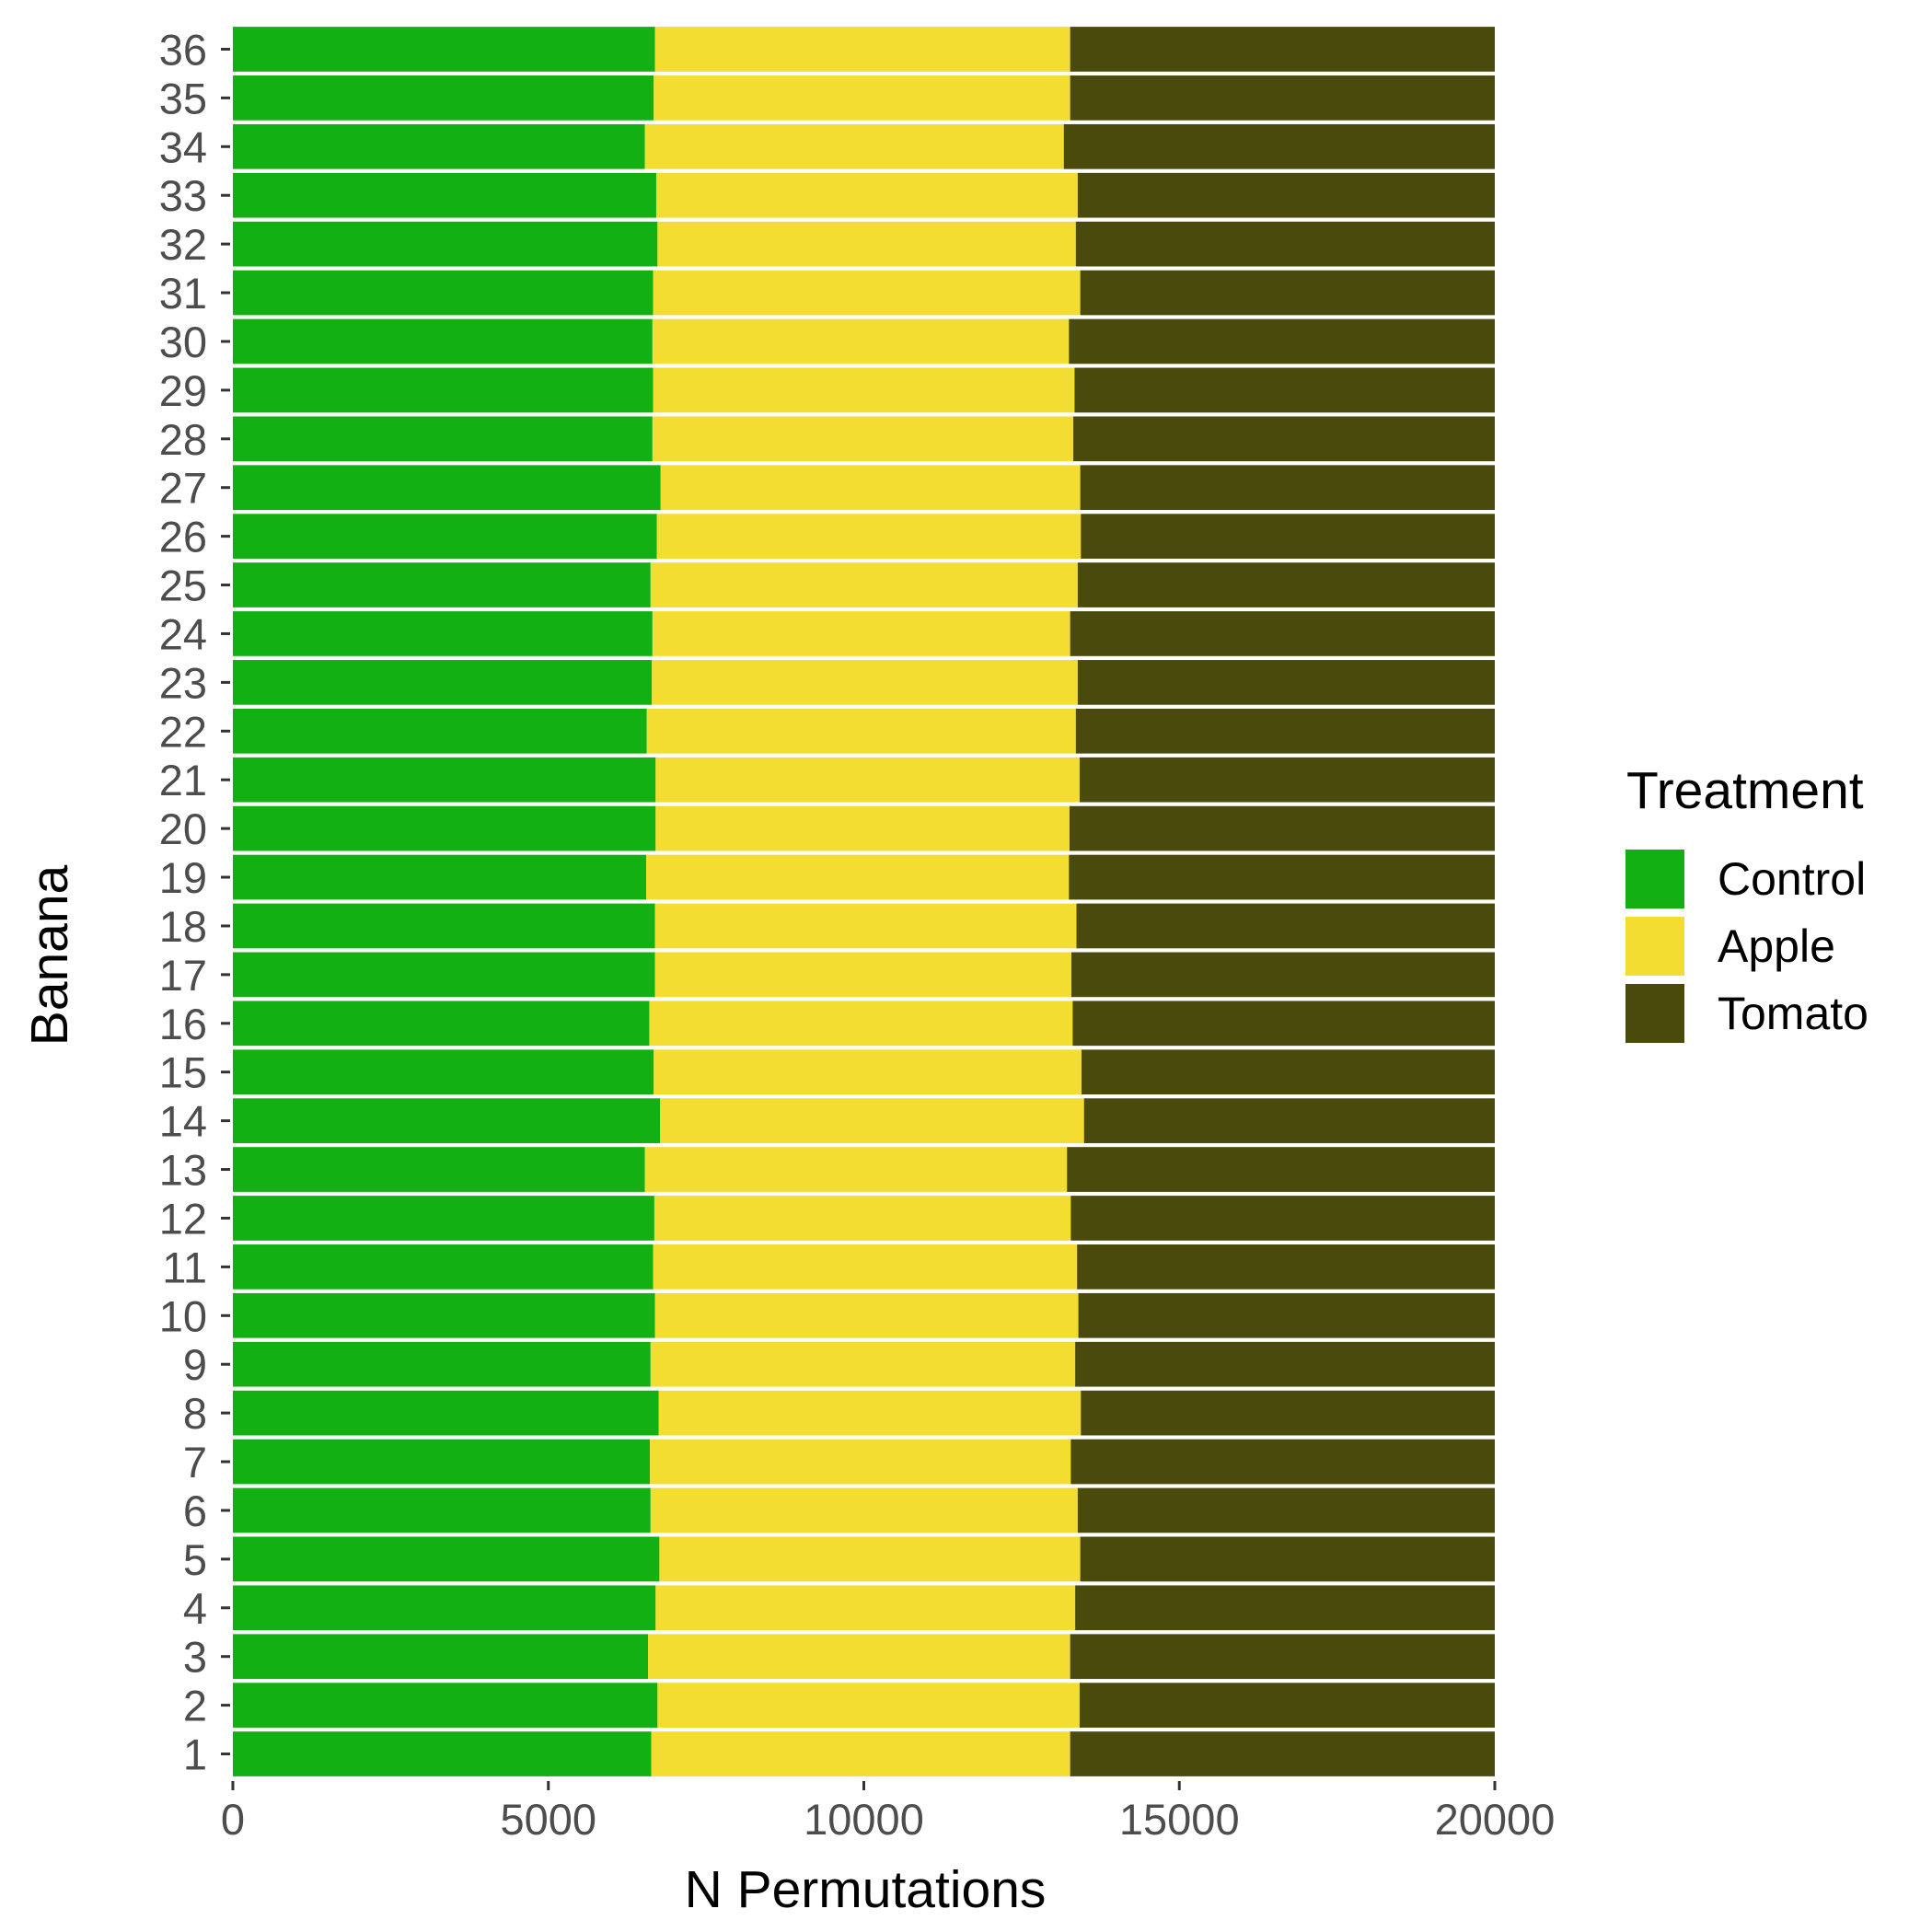 This screenshot has height=1932, width=1932. Describe the element at coordinates (864, 1820) in the screenshot. I see `x-tick-label: 10000` at that location.